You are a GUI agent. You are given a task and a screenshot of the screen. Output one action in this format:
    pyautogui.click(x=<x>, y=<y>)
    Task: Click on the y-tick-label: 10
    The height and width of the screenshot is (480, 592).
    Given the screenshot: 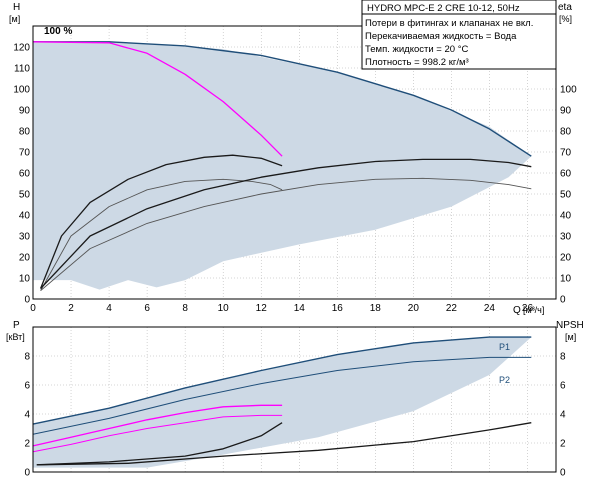 What is the action you would take?
    pyautogui.click(x=25, y=279)
    